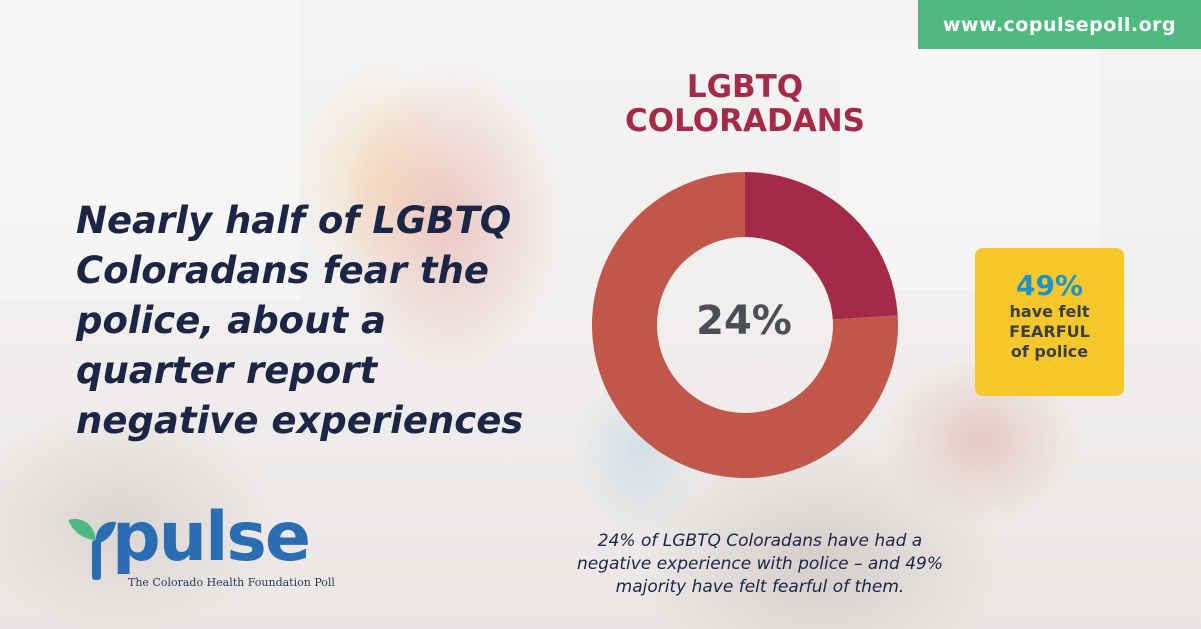 This screenshot has width=1201, height=629. Describe the element at coordinates (1049, 331) in the screenshot. I see `callout-line-2: FEARFUL` at that location.